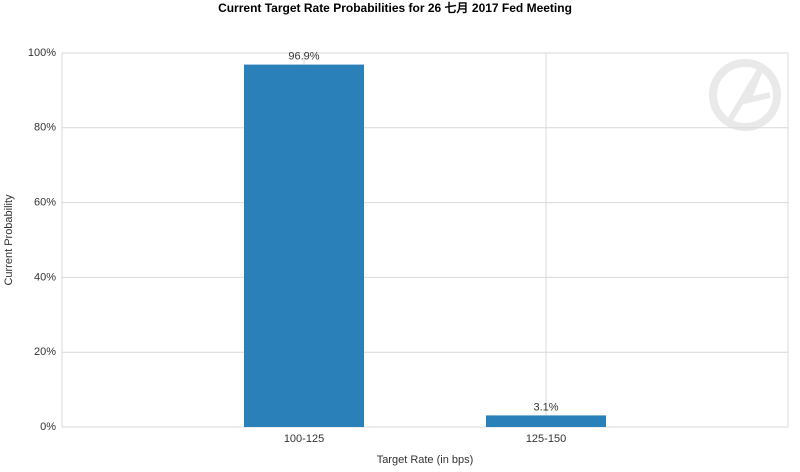  Describe the element at coordinates (45, 128) in the screenshot. I see `y-tick-label: 80%` at that location.